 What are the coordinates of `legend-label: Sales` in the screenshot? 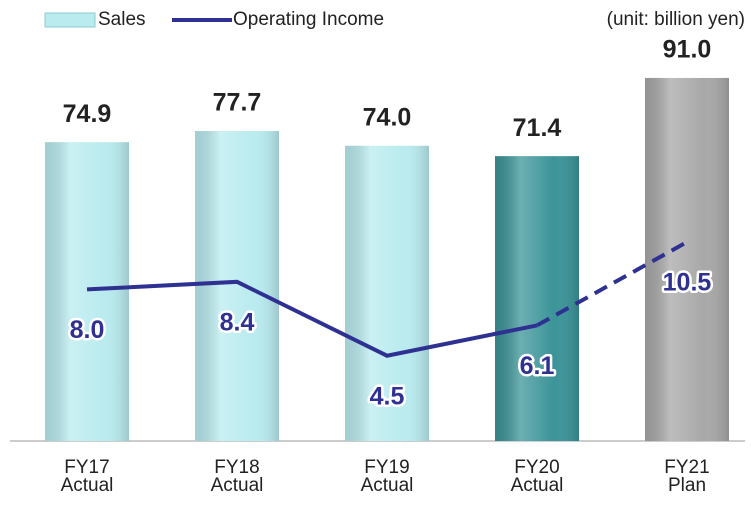 It's located at (122, 19).